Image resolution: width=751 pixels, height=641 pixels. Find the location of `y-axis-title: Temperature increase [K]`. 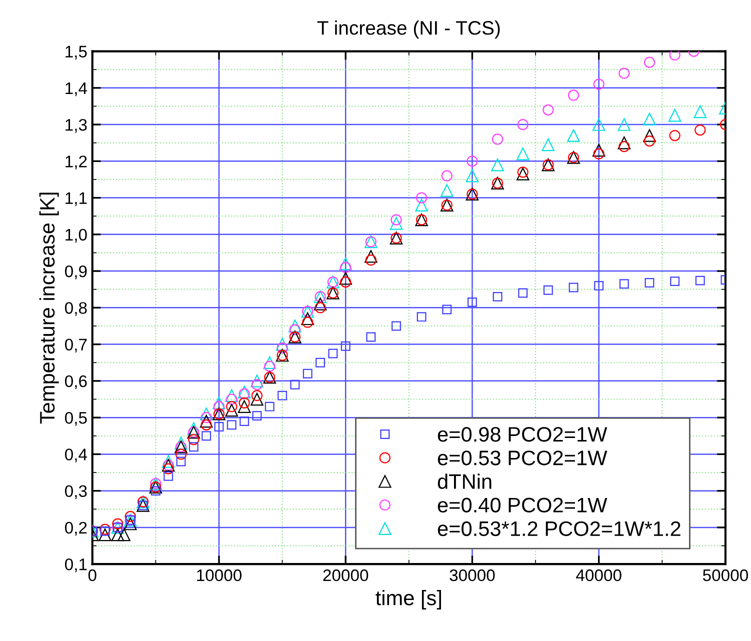

y-axis-title: Temperature increase [K] is located at coordinates (49, 308).